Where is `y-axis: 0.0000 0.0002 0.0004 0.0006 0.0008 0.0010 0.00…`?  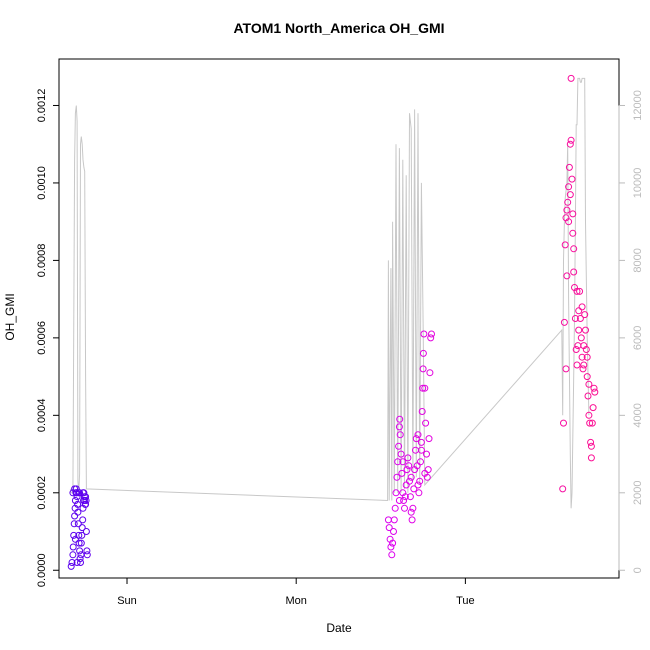 y-axis: 0.0000 0.0002 0.0004 0.0006 0.0008 0.0010 0.00… is located at coordinates (48, 338).